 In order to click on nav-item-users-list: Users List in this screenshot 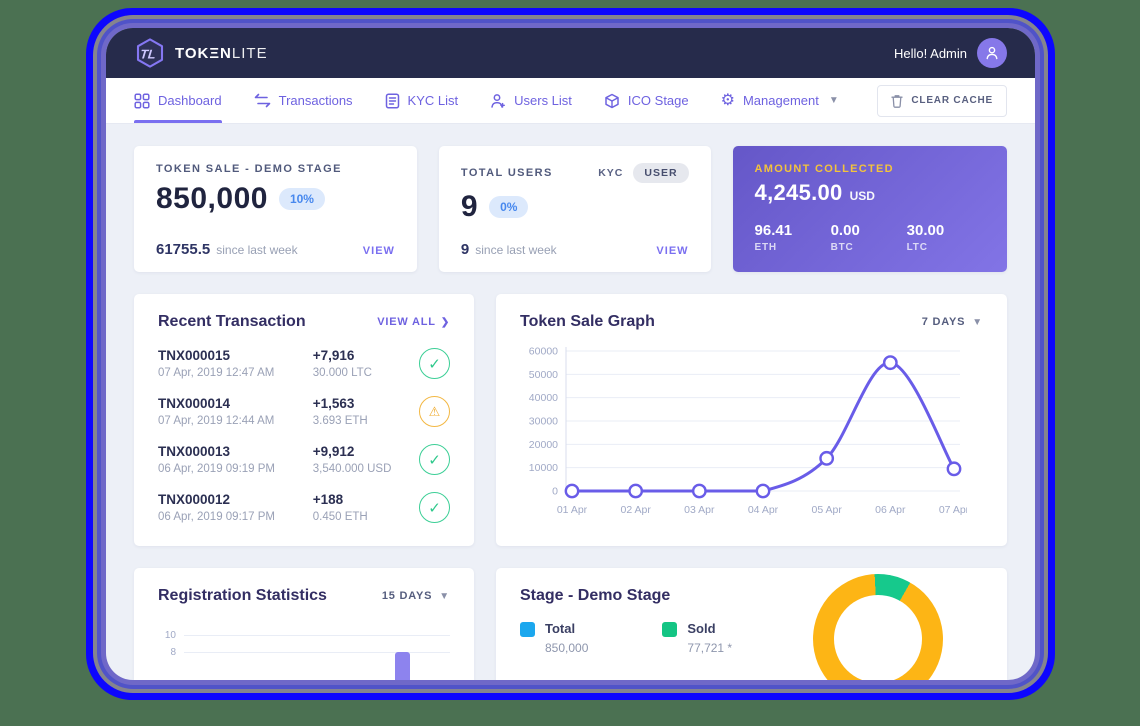, I will do `click(531, 100)`.